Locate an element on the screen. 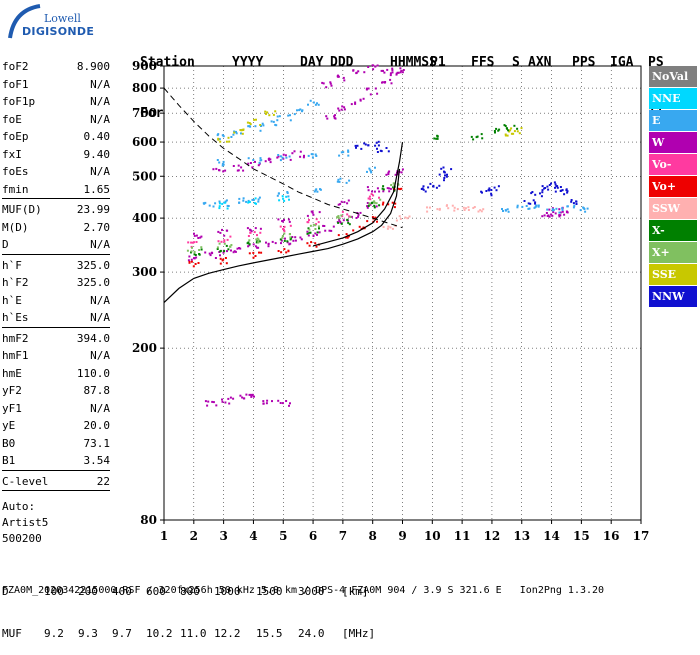 The width and height of the screenshot is (700, 655). param-name: foF1 is located at coordinates (15, 84).